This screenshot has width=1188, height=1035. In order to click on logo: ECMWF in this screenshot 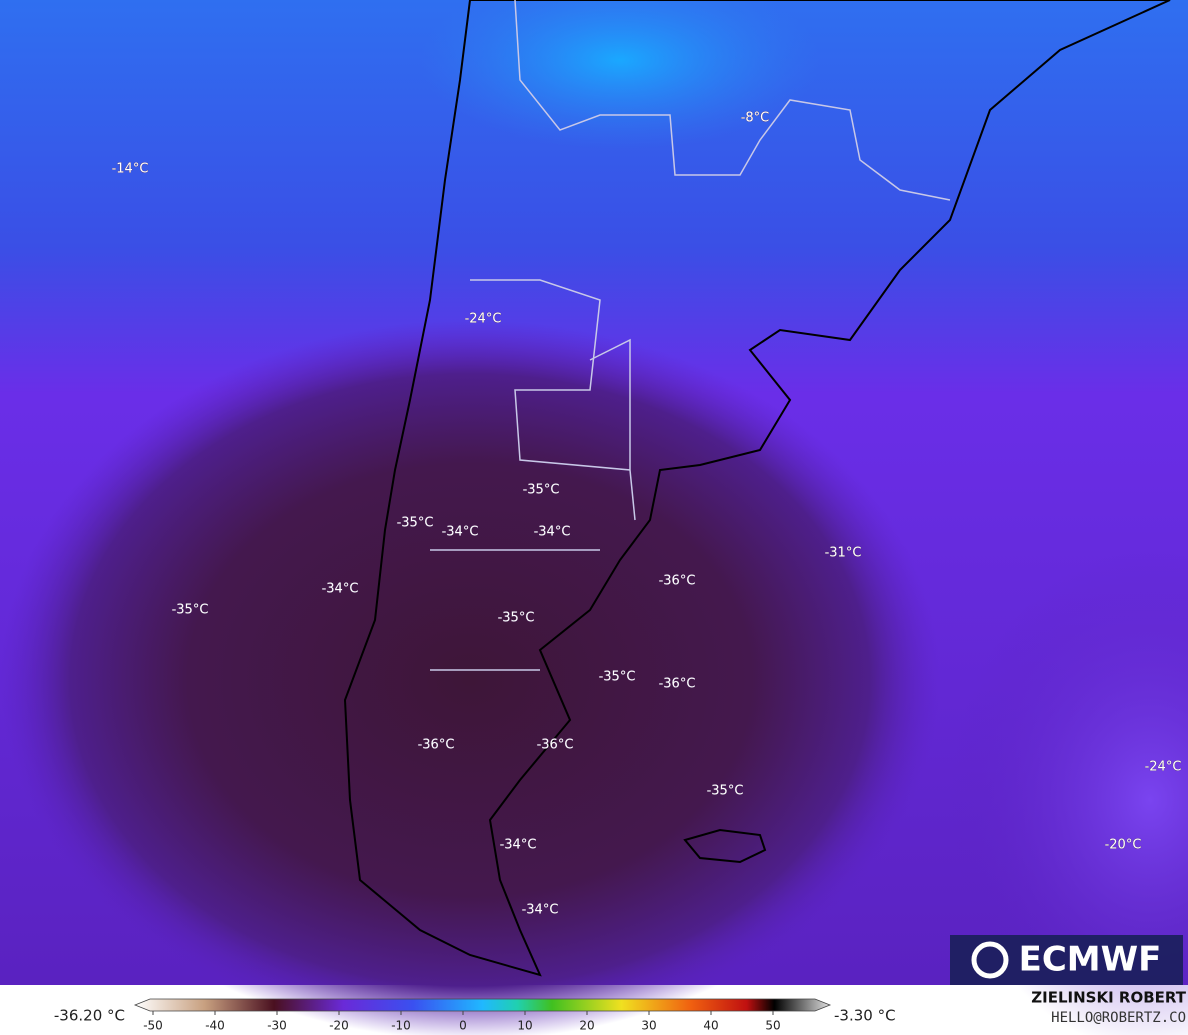, I will do `click(1090, 960)`.